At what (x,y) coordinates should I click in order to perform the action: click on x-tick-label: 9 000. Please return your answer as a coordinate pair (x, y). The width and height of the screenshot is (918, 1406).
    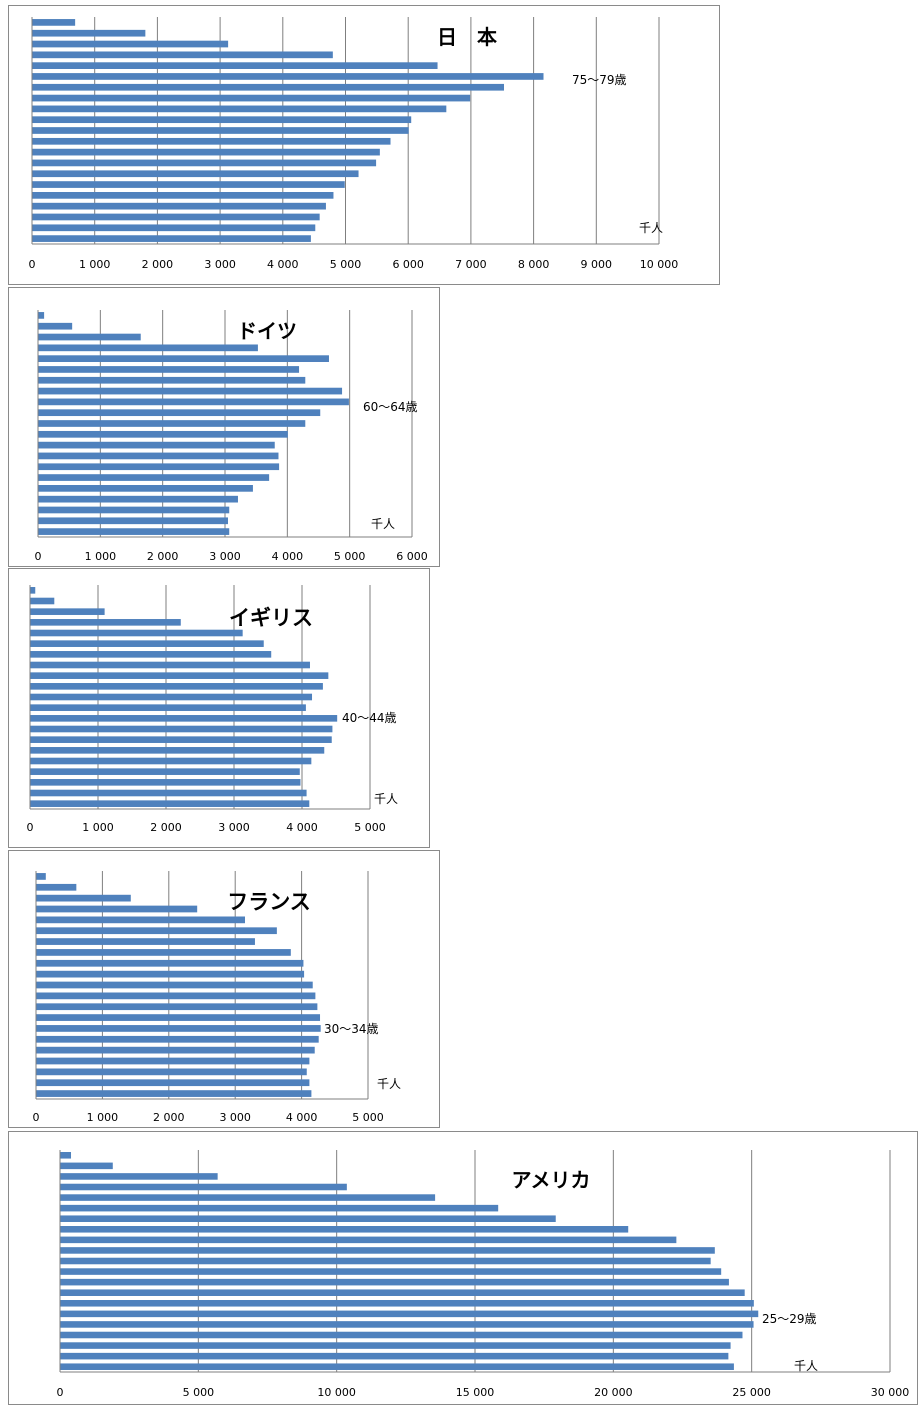
    Looking at the image, I should click on (597, 264).